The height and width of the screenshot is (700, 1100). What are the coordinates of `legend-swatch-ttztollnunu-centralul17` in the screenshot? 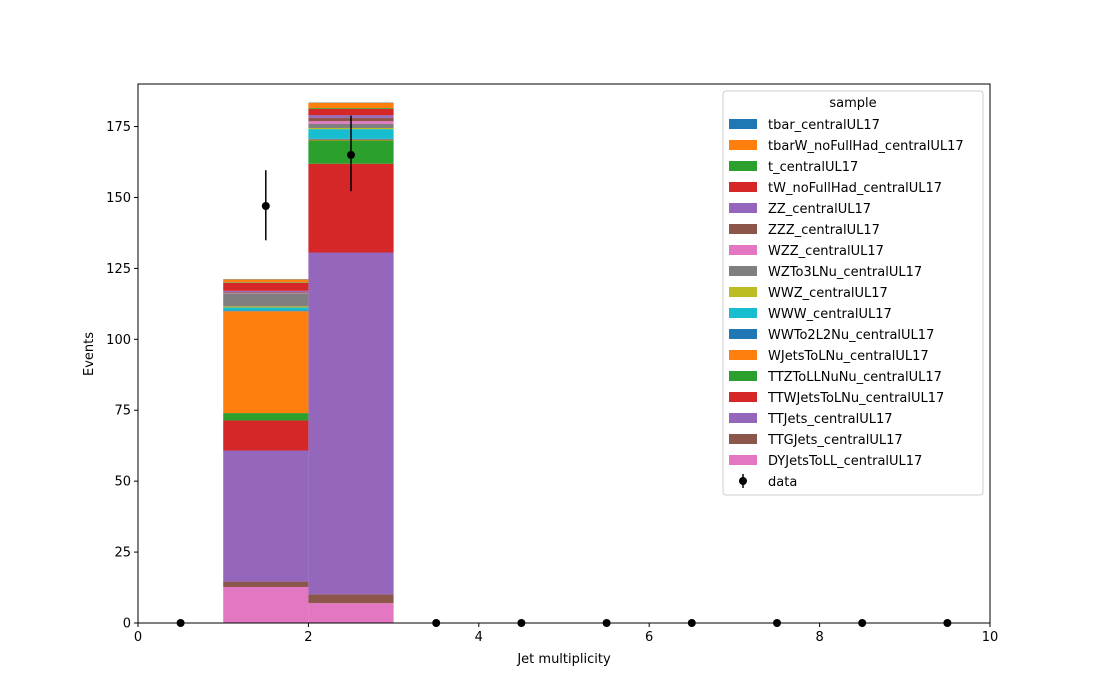 It's located at (743, 376).